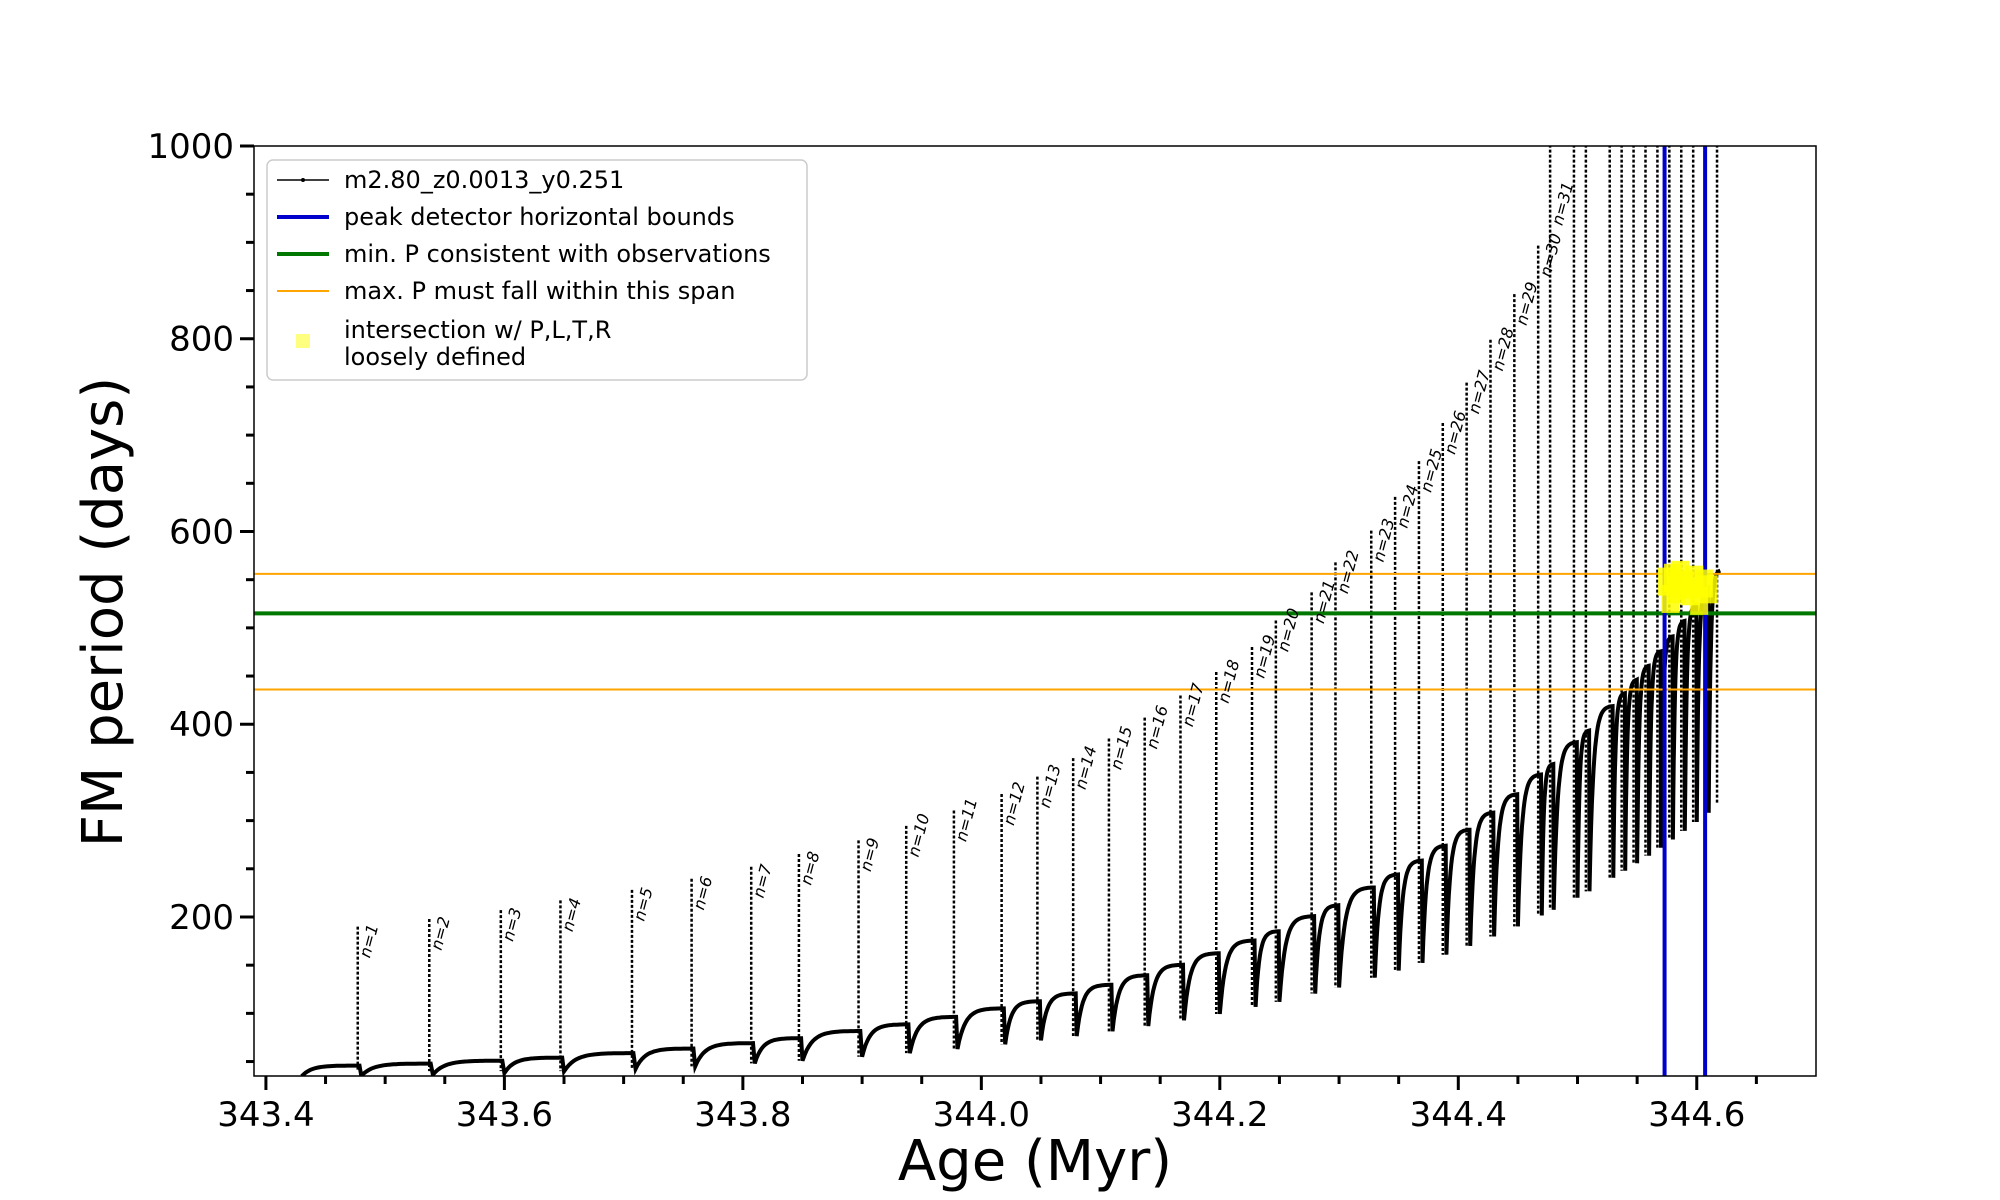  I want to click on x-tick-label: 343.8, so click(742, 1115).